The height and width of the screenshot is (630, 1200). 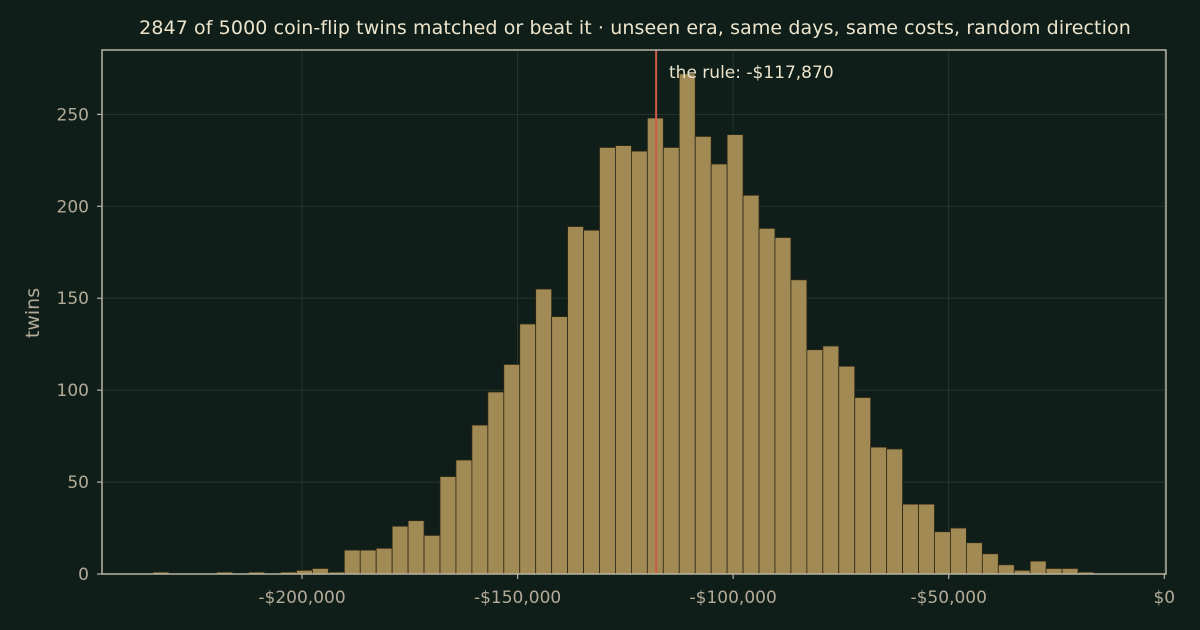 What do you see at coordinates (73, 299) in the screenshot?
I see `y-tick-label: 150` at bounding box center [73, 299].